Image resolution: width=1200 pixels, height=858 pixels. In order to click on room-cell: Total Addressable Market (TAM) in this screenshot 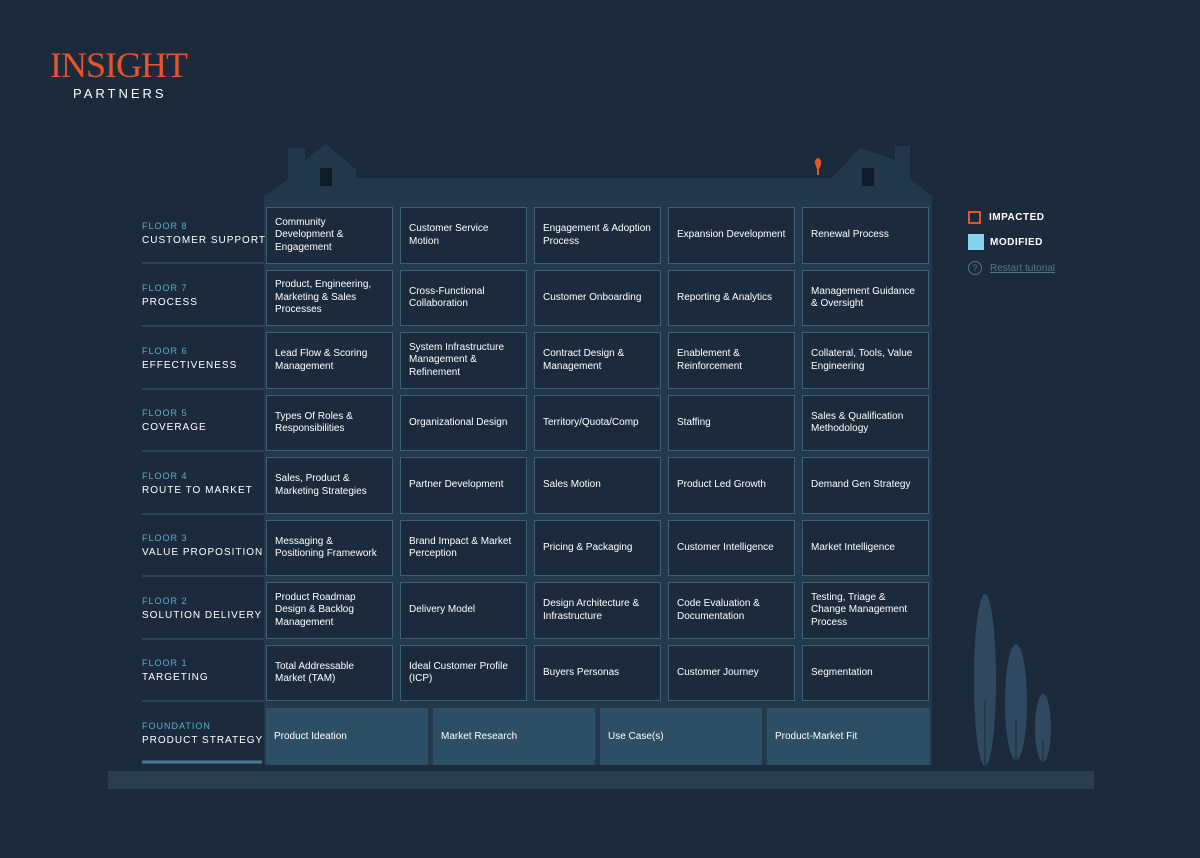, I will do `click(329, 673)`.